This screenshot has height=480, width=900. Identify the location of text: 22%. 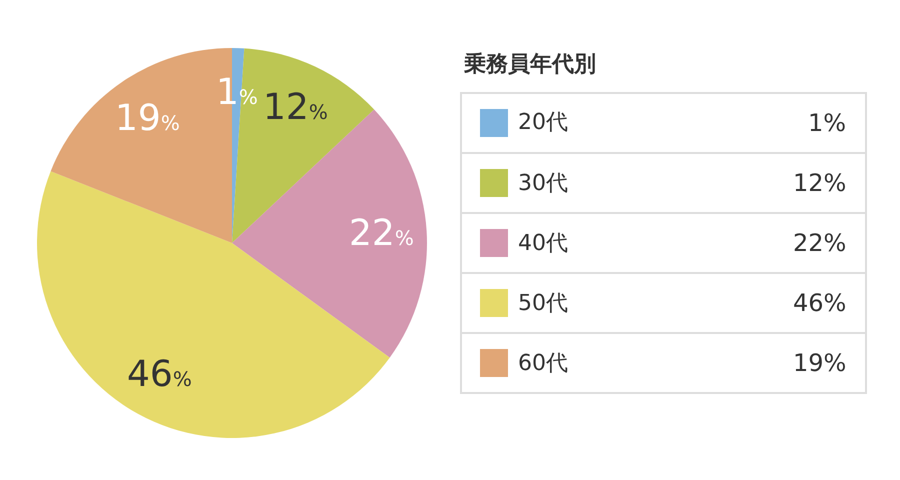
(819, 243).